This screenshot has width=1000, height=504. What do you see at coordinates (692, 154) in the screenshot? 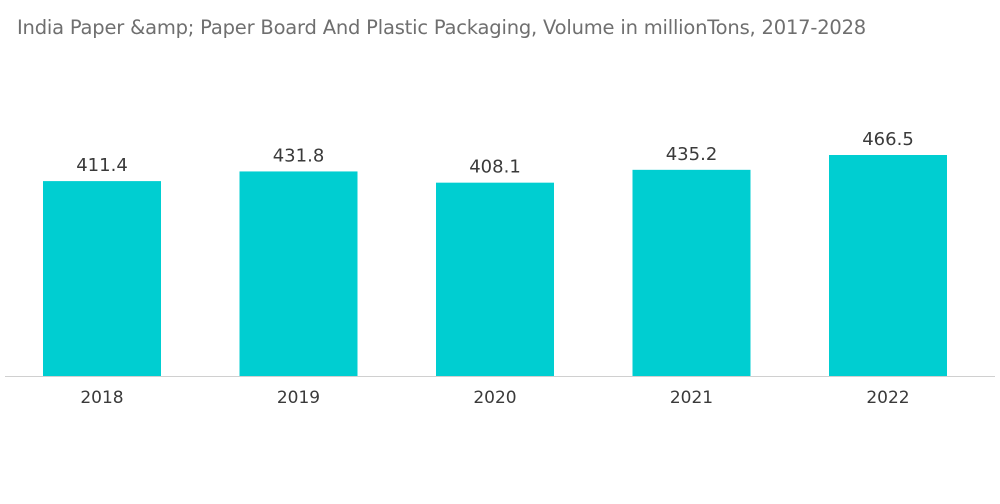
I see `value-label-2021: 435.2` at bounding box center [692, 154].